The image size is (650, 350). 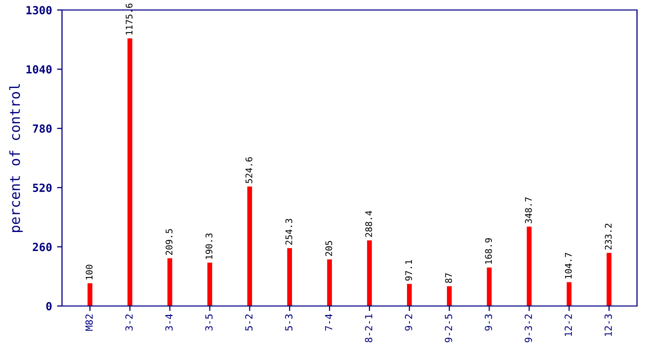 What do you see at coordinates (129, 322) in the screenshot?
I see `x-tick-label: 3-2` at bounding box center [129, 322].